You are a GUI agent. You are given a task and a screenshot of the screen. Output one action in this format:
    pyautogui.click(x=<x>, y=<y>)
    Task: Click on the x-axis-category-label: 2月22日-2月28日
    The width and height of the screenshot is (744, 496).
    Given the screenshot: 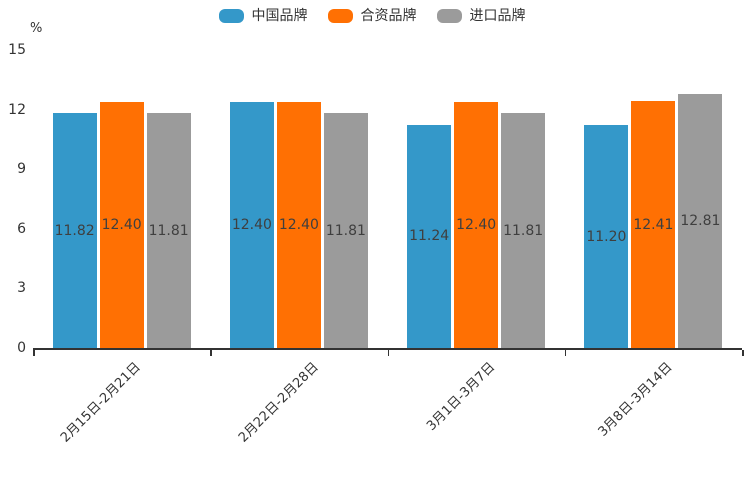 What is the action you would take?
    pyautogui.click(x=278, y=402)
    